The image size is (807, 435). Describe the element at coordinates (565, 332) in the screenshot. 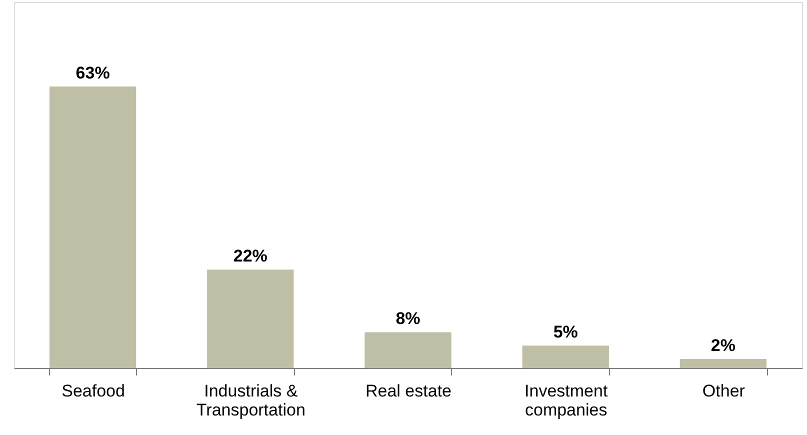

I see `data-label: 5%` at that location.